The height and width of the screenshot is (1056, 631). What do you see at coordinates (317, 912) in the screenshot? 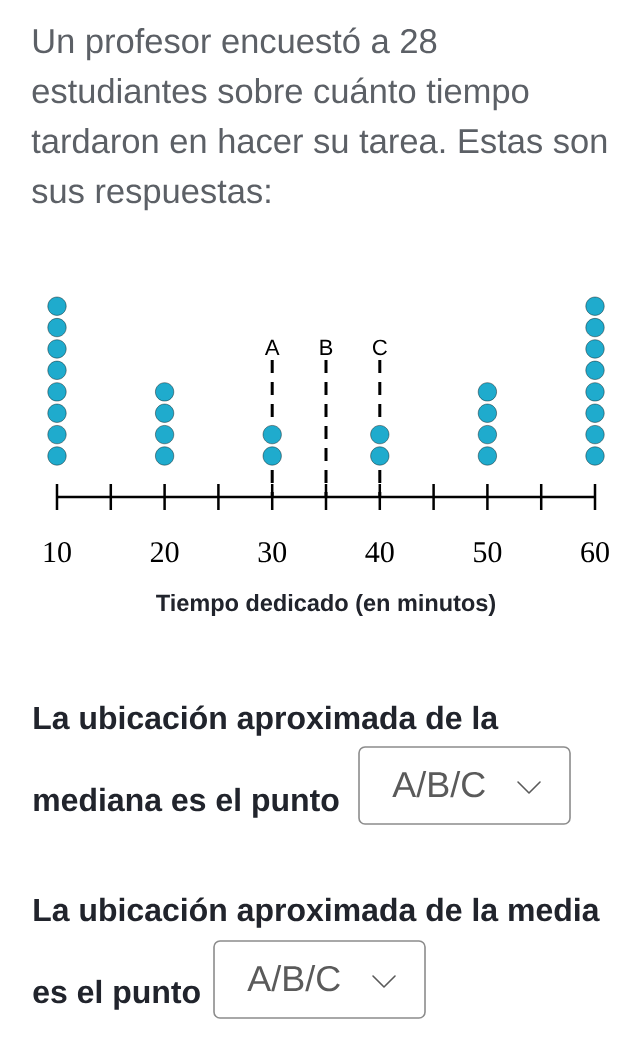
I see `text: La ubicación aproximada de la media` at bounding box center [317, 912].